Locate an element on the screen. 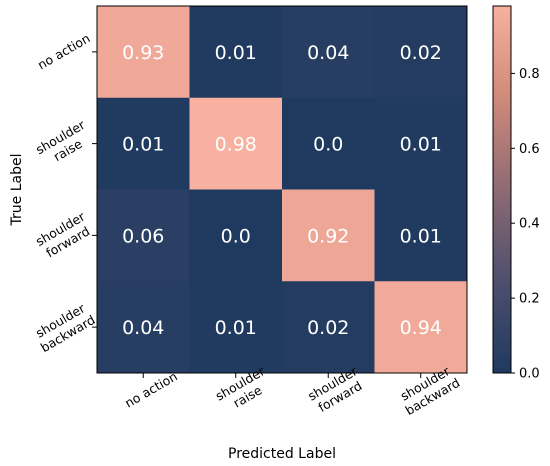 Image resolution: width=550 pixels, height=466 pixels. y-tick-label: no action is located at coordinates (64, 51).